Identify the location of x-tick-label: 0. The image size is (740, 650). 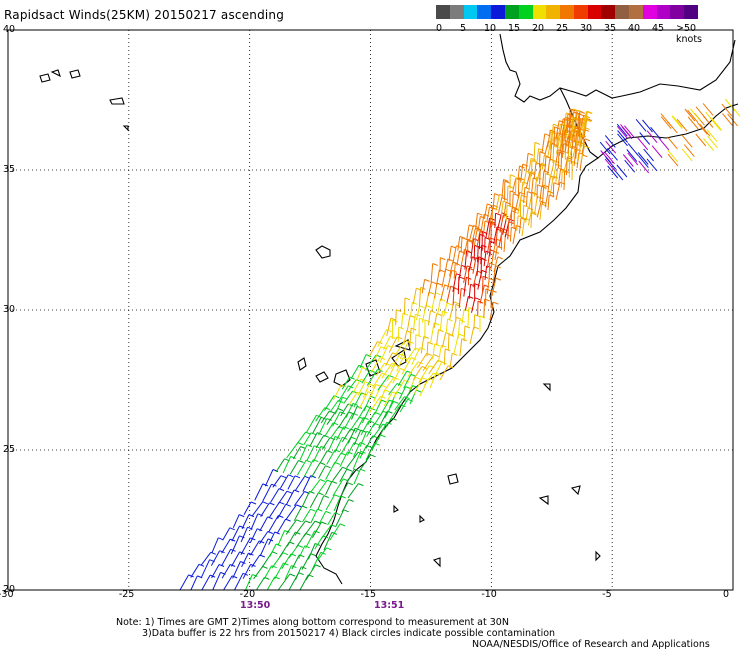
(726, 594).